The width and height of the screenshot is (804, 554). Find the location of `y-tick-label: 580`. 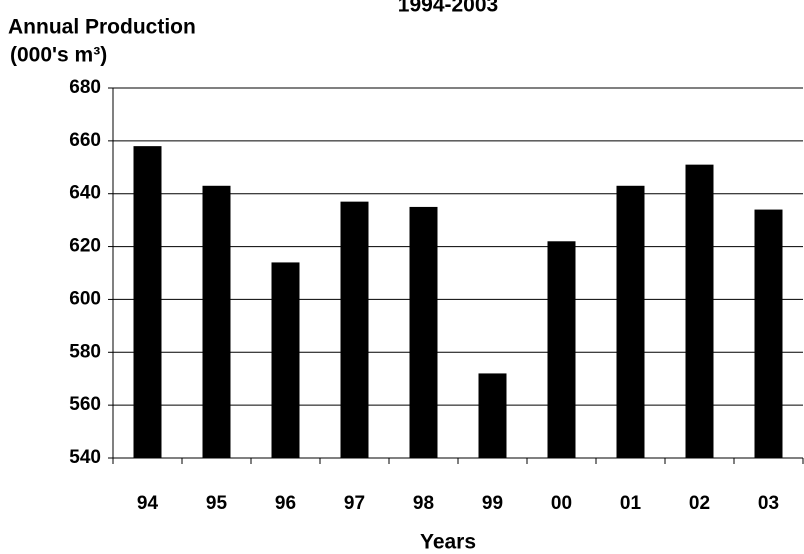

y-tick-label: 580 is located at coordinates (85, 351).